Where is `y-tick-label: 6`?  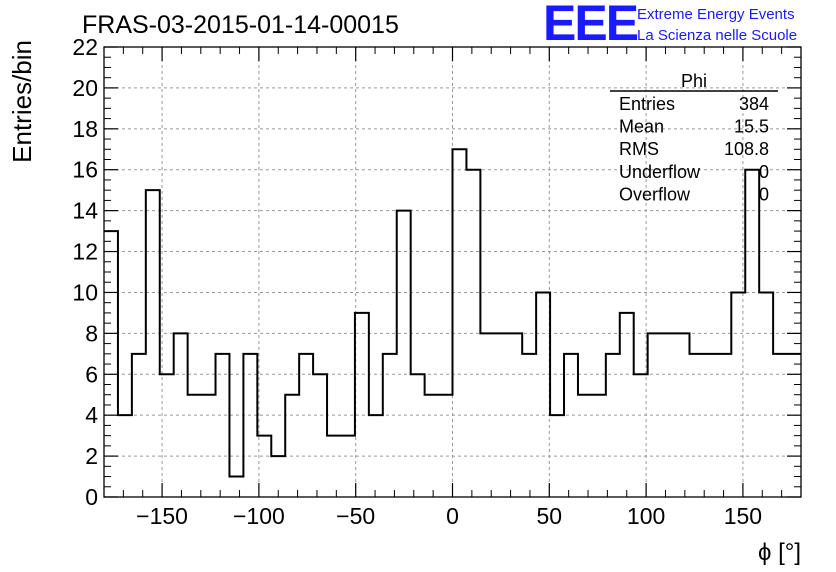
y-tick-label: 6 is located at coordinates (91, 374).